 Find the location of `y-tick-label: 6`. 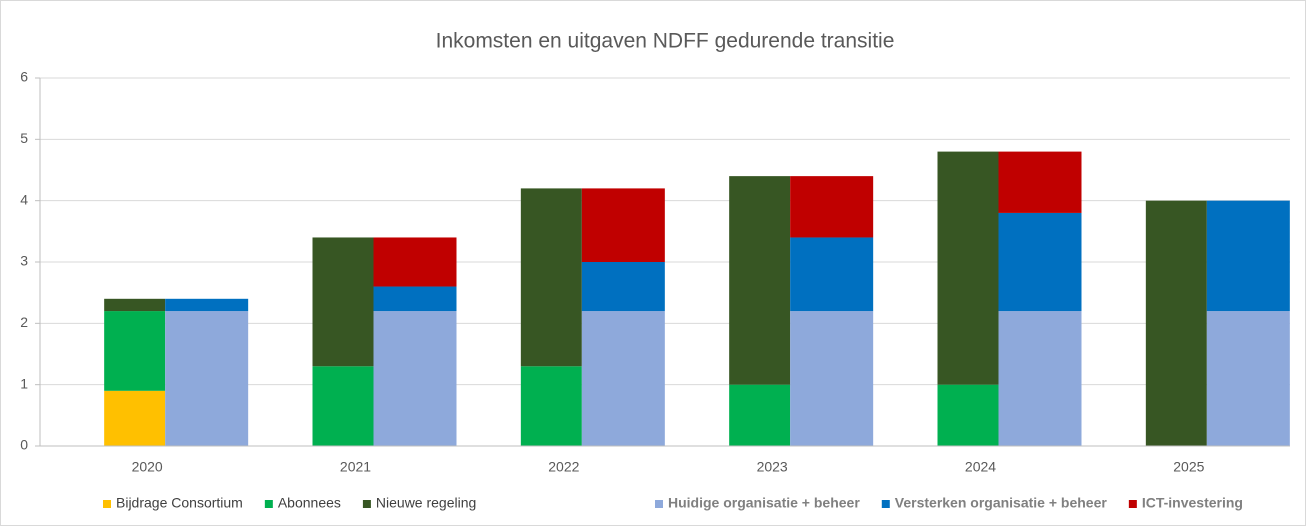

y-tick-label: 6 is located at coordinates (24, 77).